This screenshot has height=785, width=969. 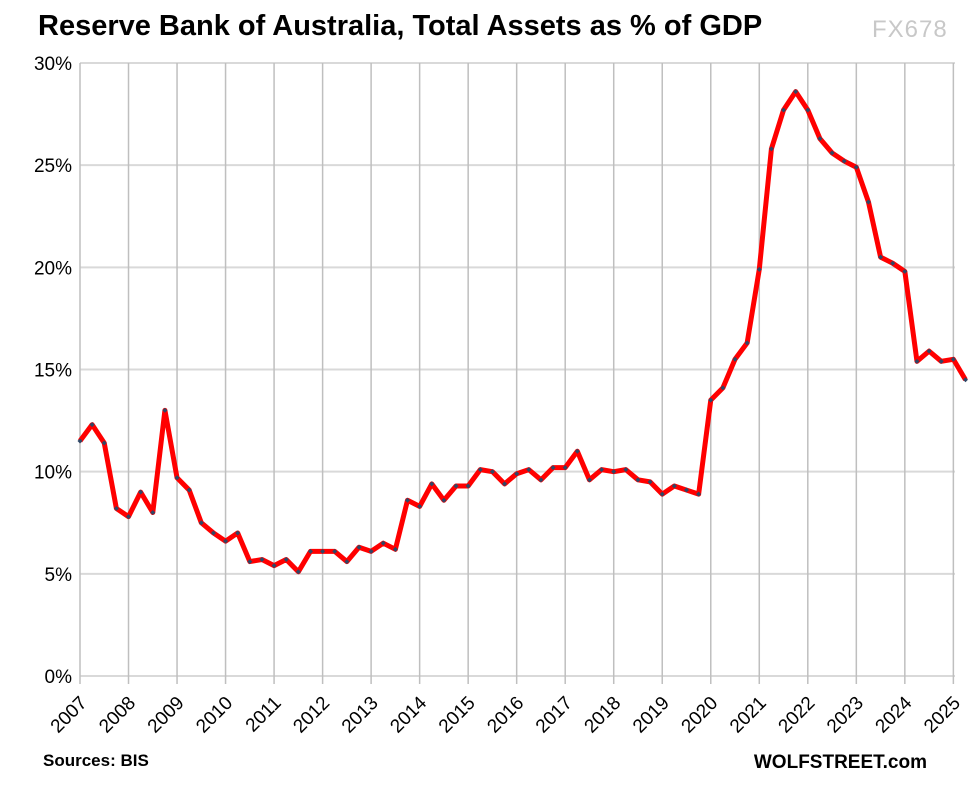 What do you see at coordinates (69, 715) in the screenshot?
I see `x-tick-label: 2007` at bounding box center [69, 715].